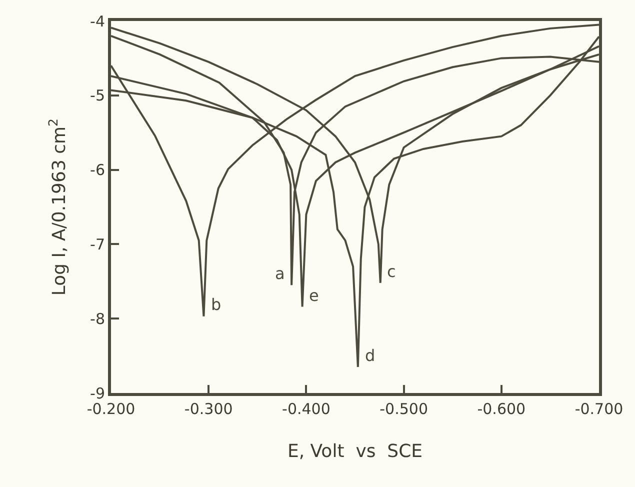 This screenshot has width=635, height=487. I want to click on y-tick-label: -4, so click(97, 21).